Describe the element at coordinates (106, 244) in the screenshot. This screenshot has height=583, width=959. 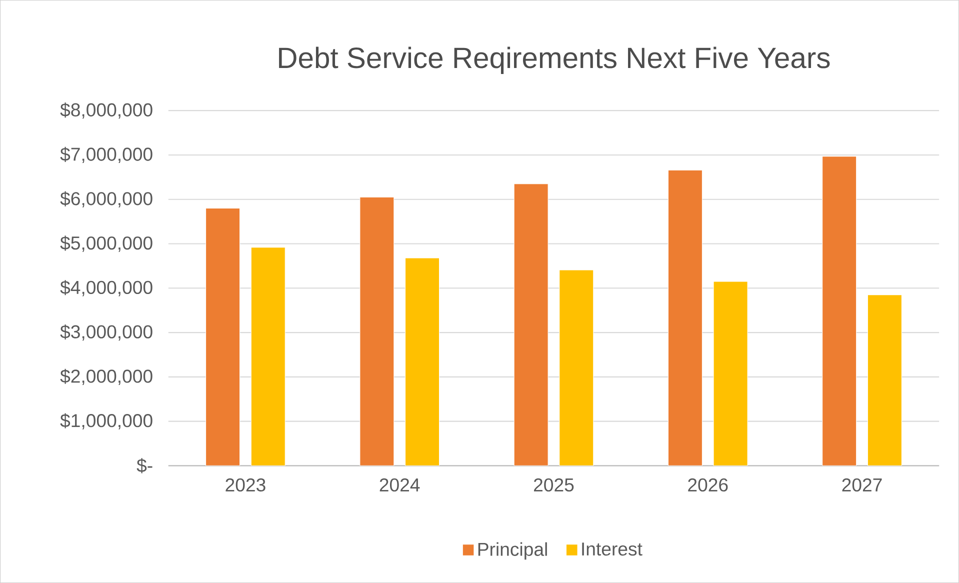
I see `y-tick-label: $5,000,000` at that location.